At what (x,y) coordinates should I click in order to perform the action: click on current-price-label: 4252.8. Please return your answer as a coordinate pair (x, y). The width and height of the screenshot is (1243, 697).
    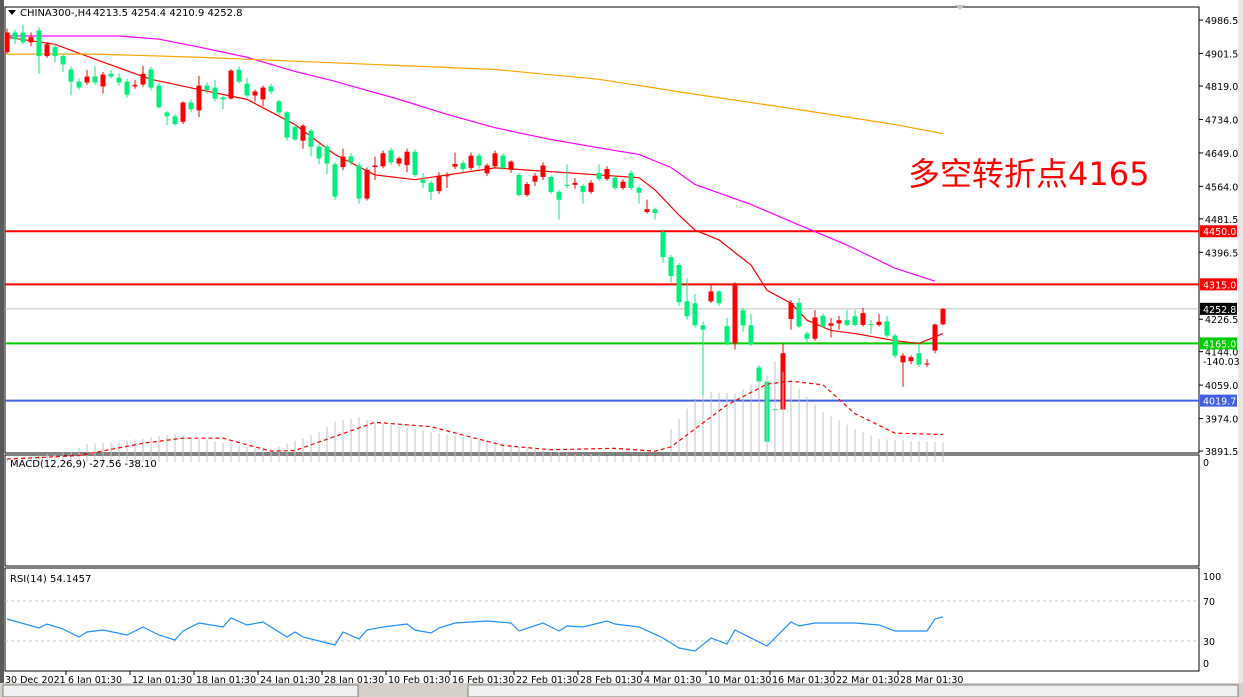
    Looking at the image, I should click on (1219, 310).